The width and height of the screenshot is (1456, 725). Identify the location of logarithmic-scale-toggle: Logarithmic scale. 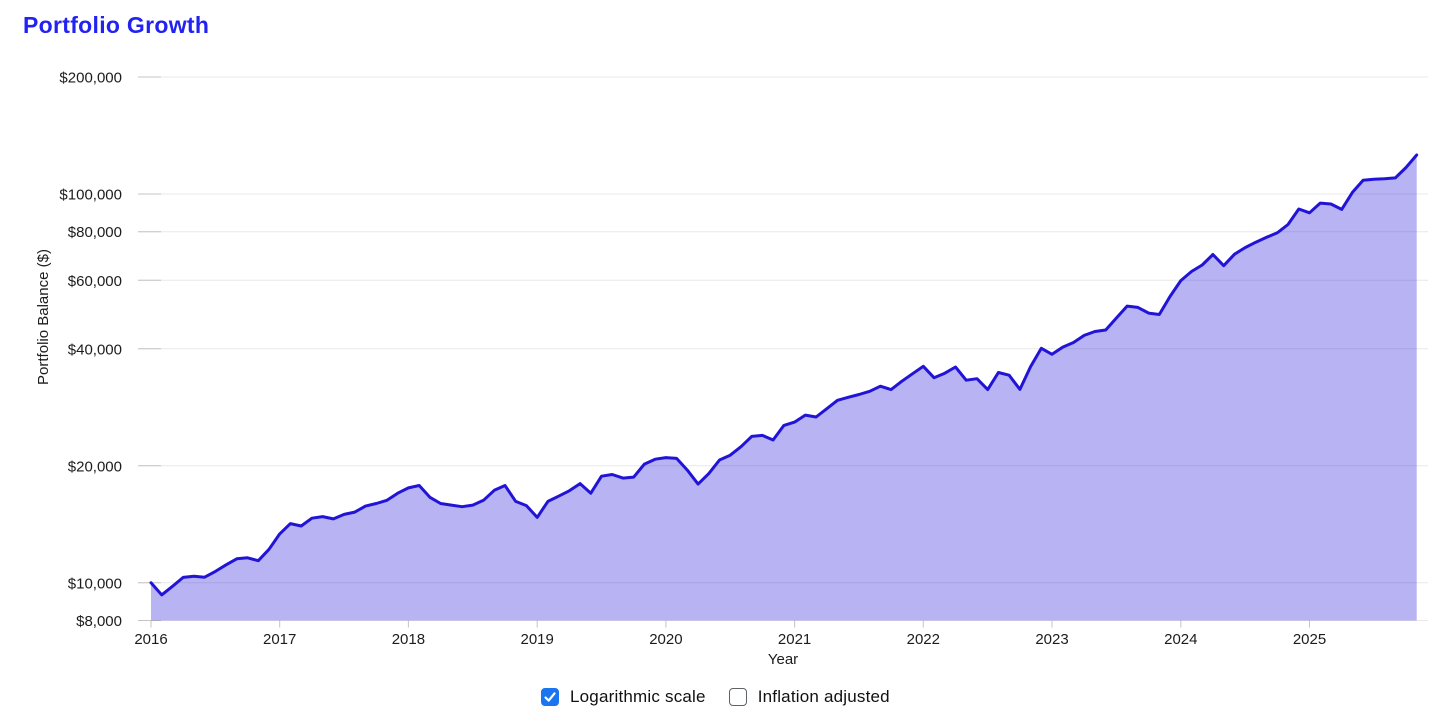
(623, 697).